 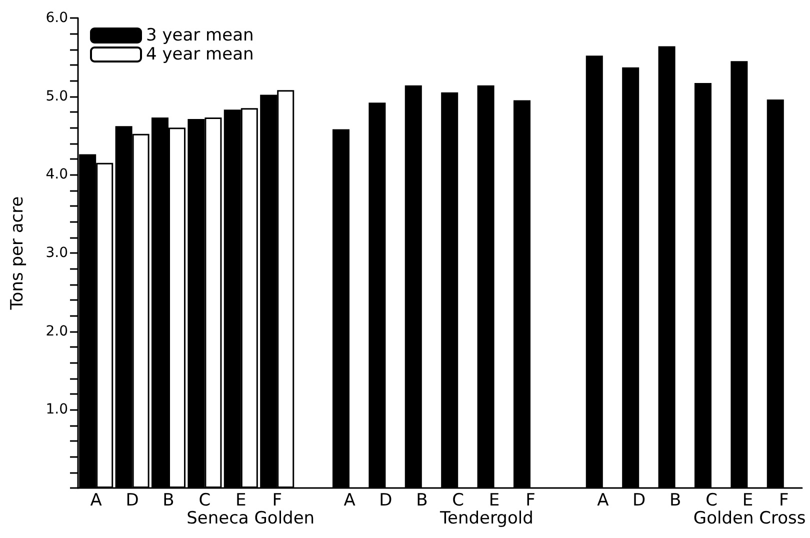 I want to click on y-axis-title: Tons per acre, so click(x=18, y=253).